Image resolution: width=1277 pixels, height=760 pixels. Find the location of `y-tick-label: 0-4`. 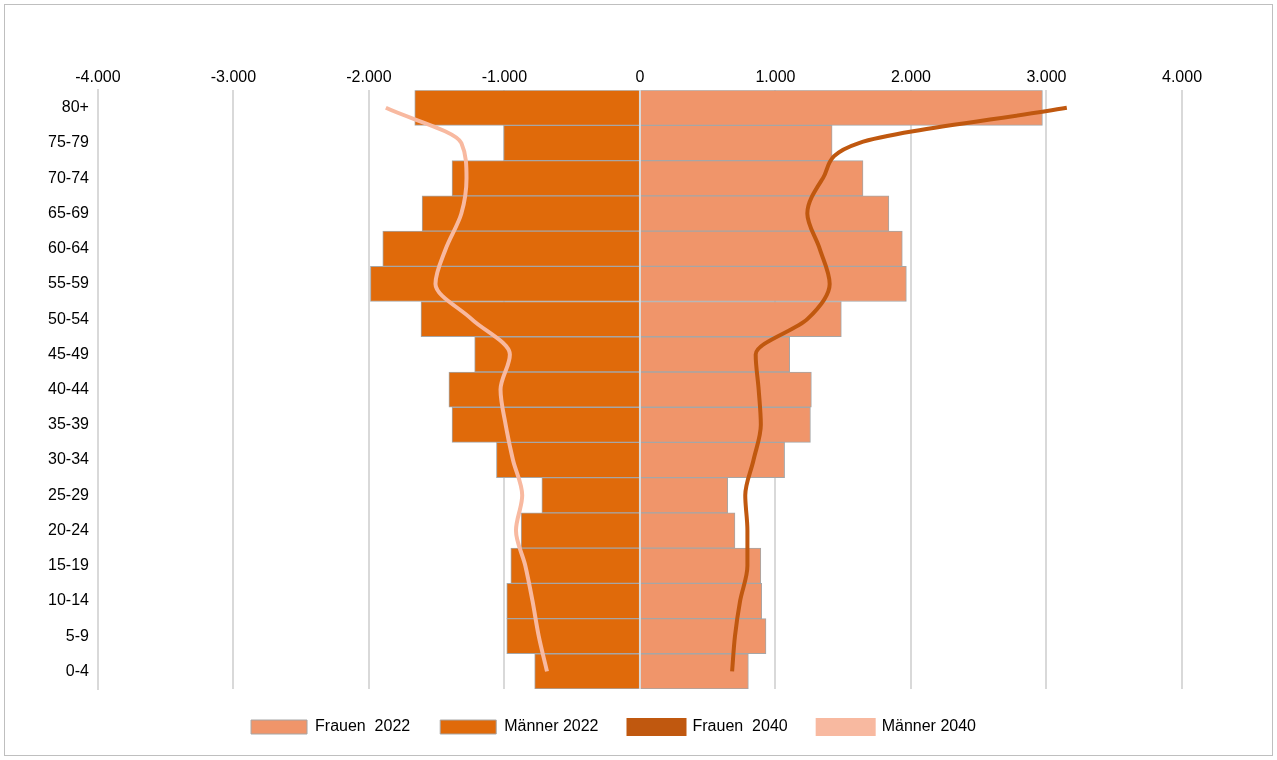

y-tick-label: 0-4 is located at coordinates (77, 670).